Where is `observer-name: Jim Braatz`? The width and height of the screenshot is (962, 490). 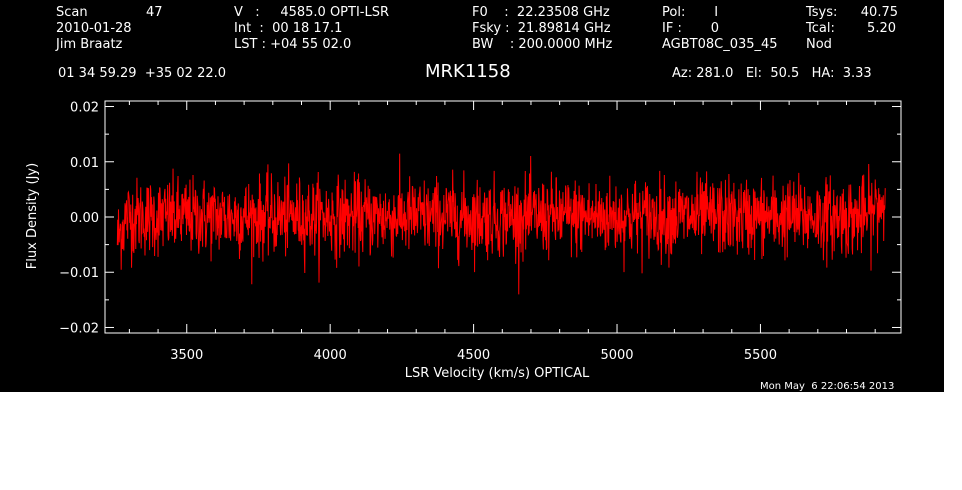 observer-name: Jim Braatz is located at coordinates (89, 44).